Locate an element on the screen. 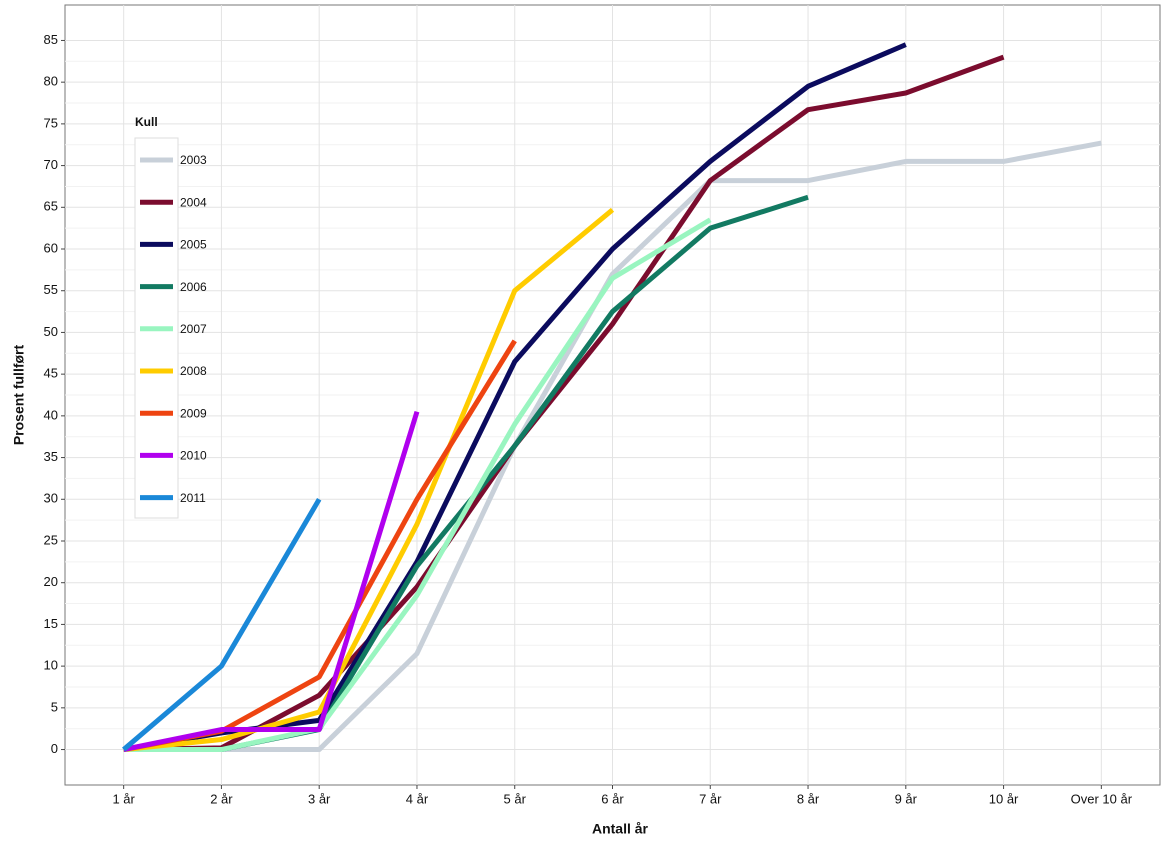  x-axis-label: Antall år is located at coordinates (620, 829).